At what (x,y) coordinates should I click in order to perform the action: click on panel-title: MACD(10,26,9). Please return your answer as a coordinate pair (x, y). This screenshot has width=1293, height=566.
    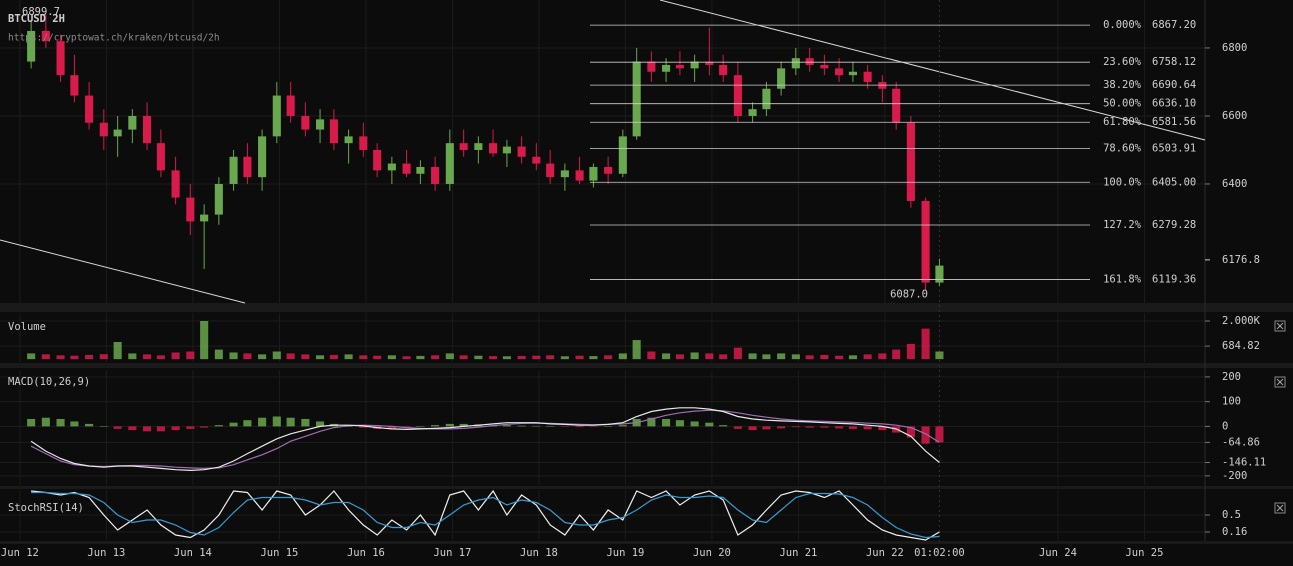
    Looking at the image, I should click on (49, 382).